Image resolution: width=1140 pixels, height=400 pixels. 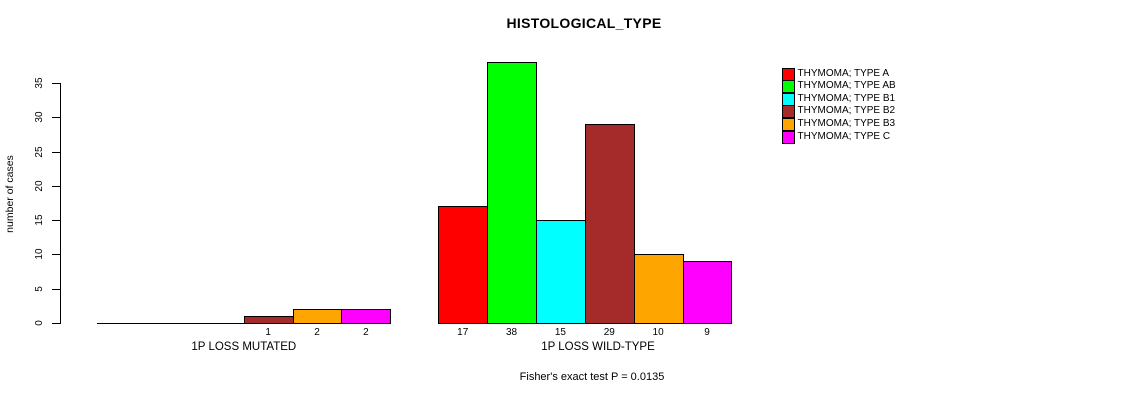 What do you see at coordinates (39, 254) in the screenshot?
I see `y-tick-label: 10` at bounding box center [39, 254].